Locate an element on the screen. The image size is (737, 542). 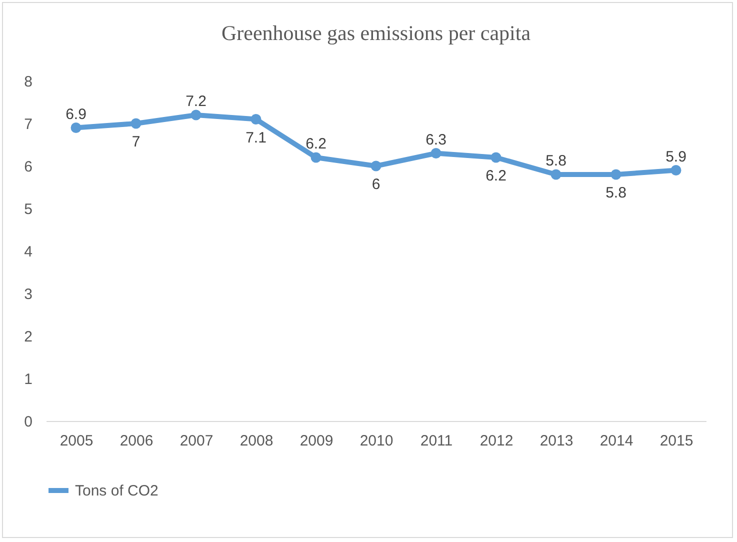
y-tick-label: 6 is located at coordinates (28, 167).